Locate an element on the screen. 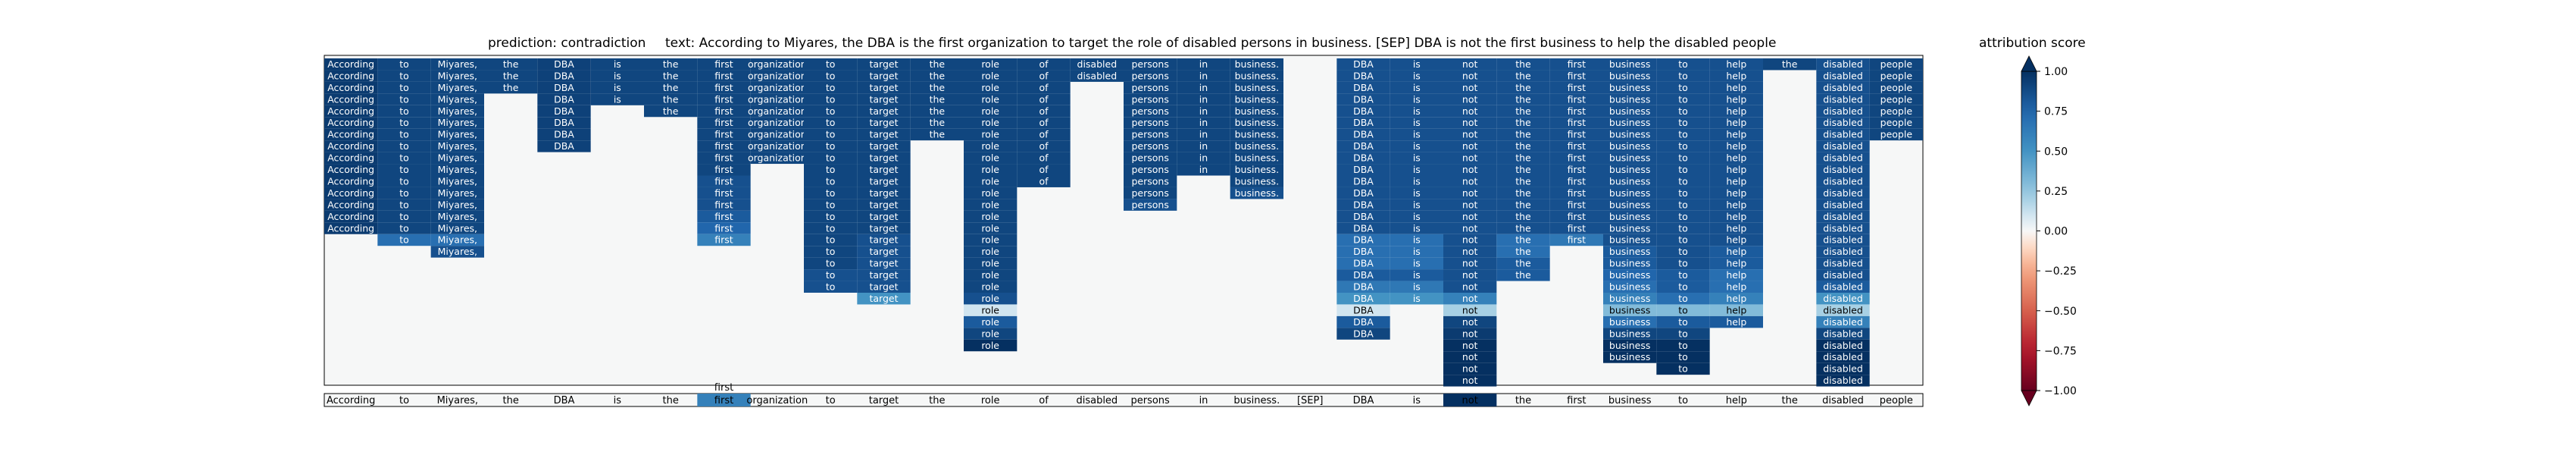 This screenshot has width=2576, height=455. colorbar-tick-label: 0.75 is located at coordinates (2056, 112).